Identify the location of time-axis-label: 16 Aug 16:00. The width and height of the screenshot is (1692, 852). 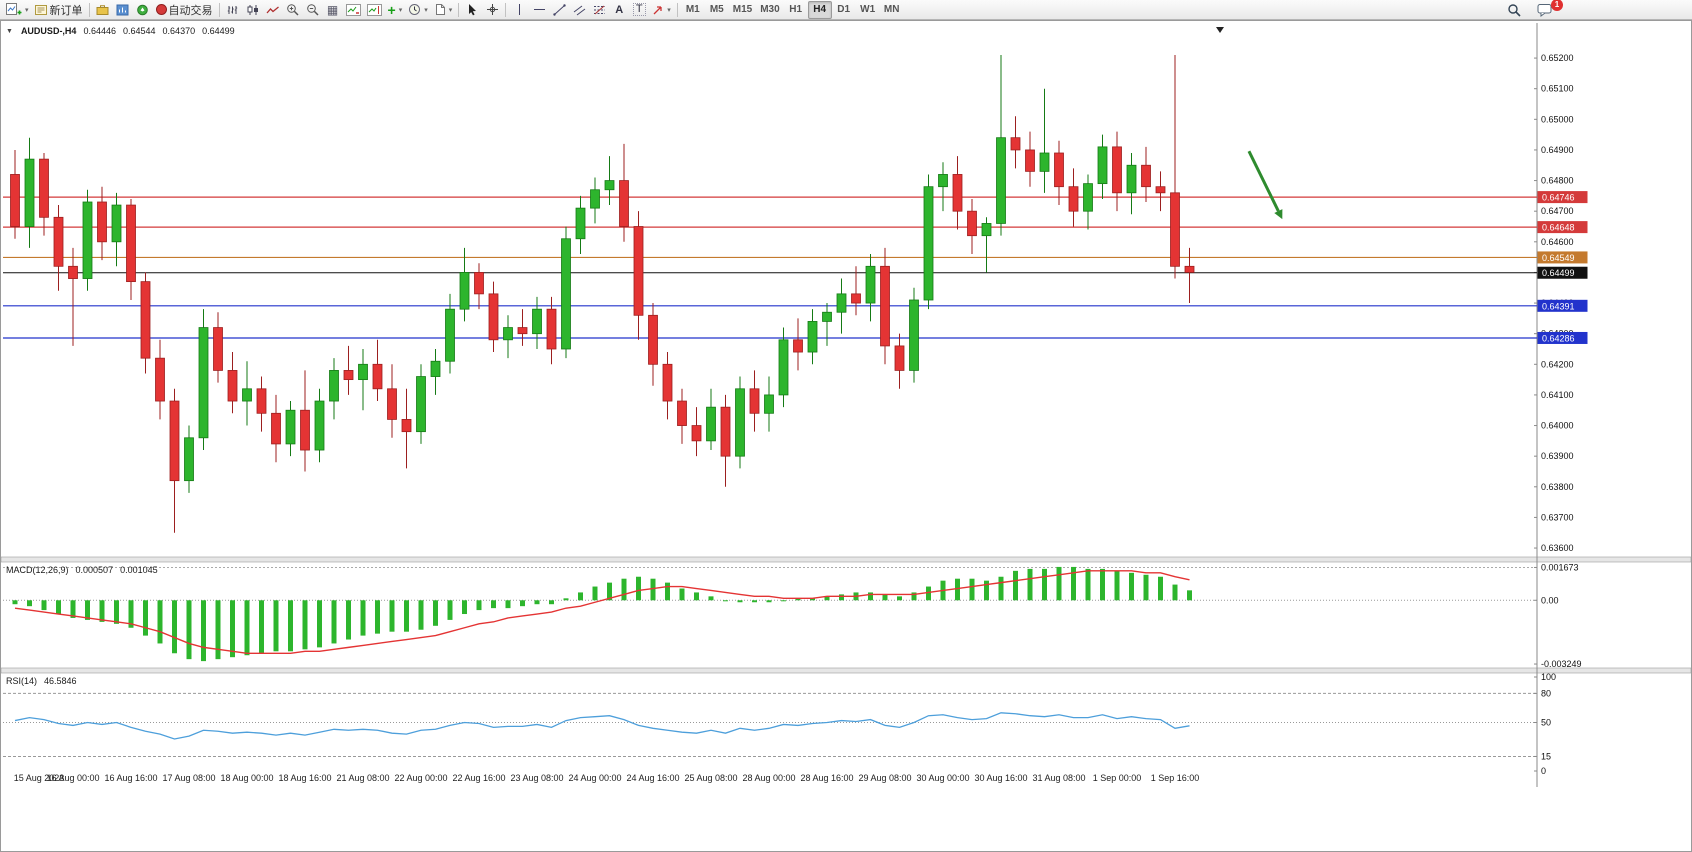
(130, 778).